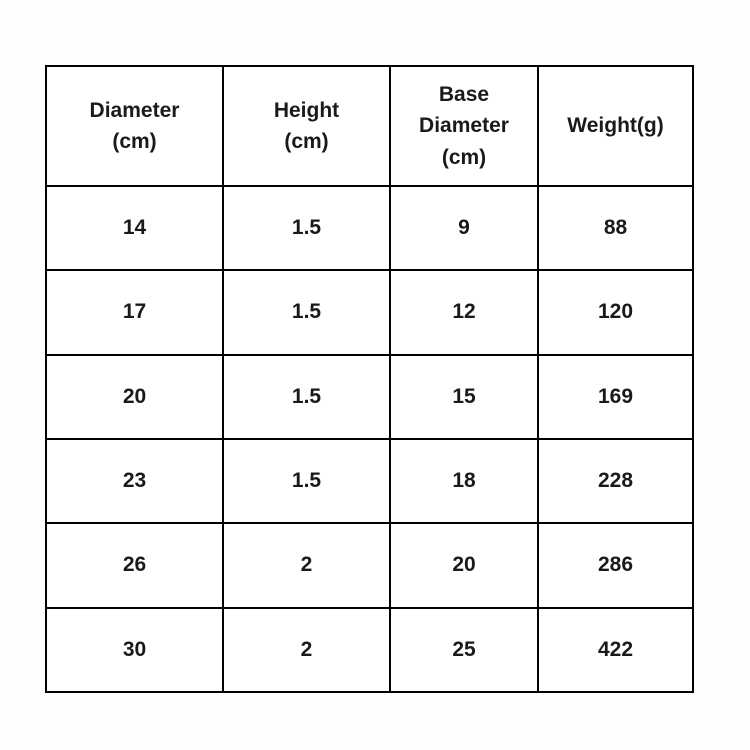 The image size is (750, 750). I want to click on table-row: 17 1.5 12 120, so click(369, 312).